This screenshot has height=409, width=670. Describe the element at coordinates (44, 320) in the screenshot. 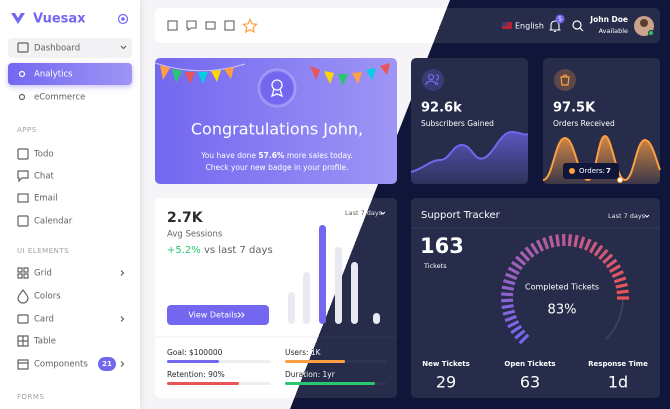

I see `nav-item: Card` at that location.